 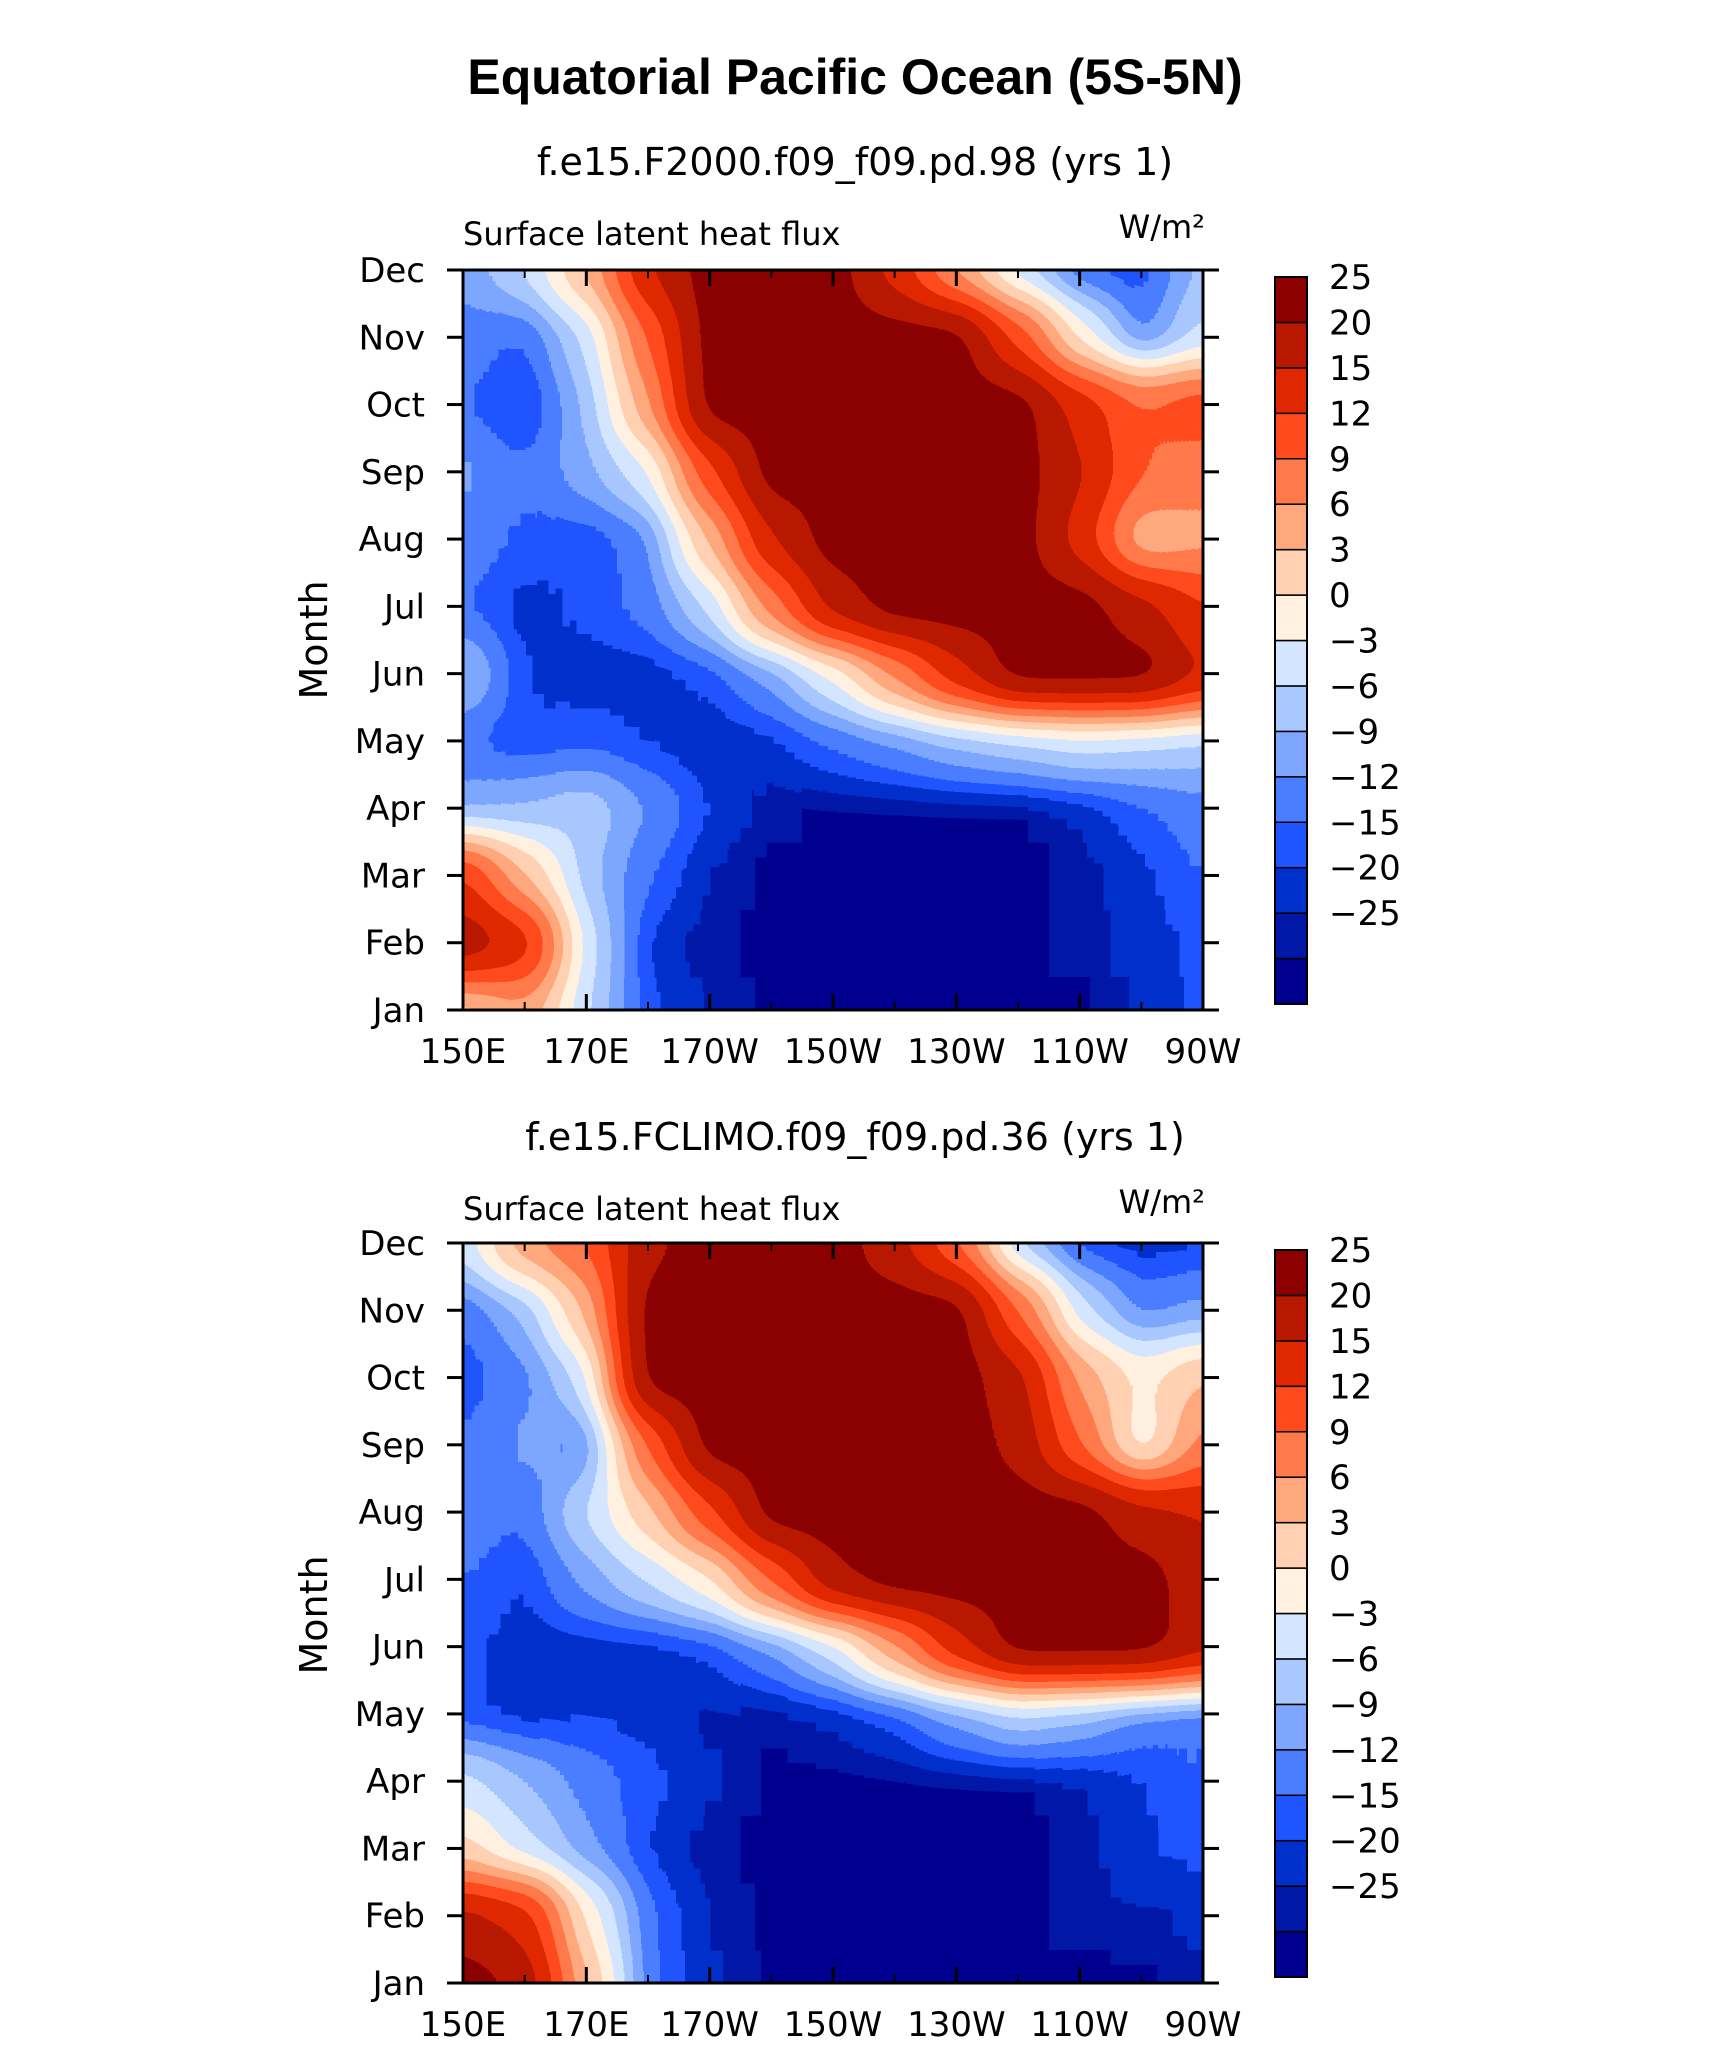 I want to click on y-tick-label: Feb, so click(x=395, y=944).